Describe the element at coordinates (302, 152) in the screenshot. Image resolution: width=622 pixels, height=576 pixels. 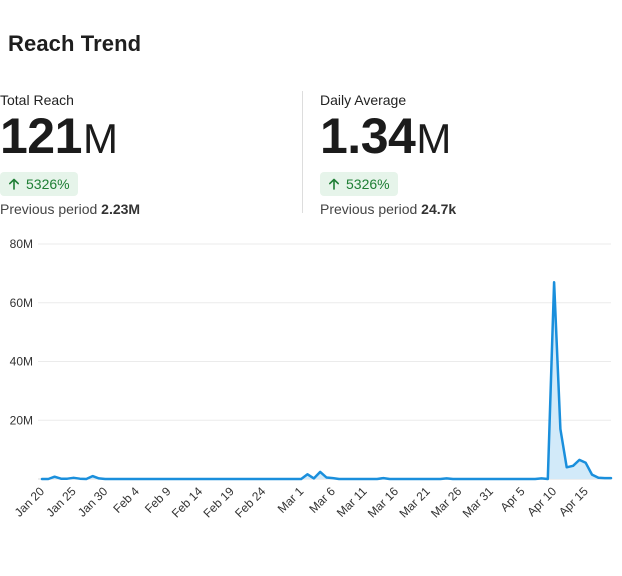
I see `metric-divider` at that location.